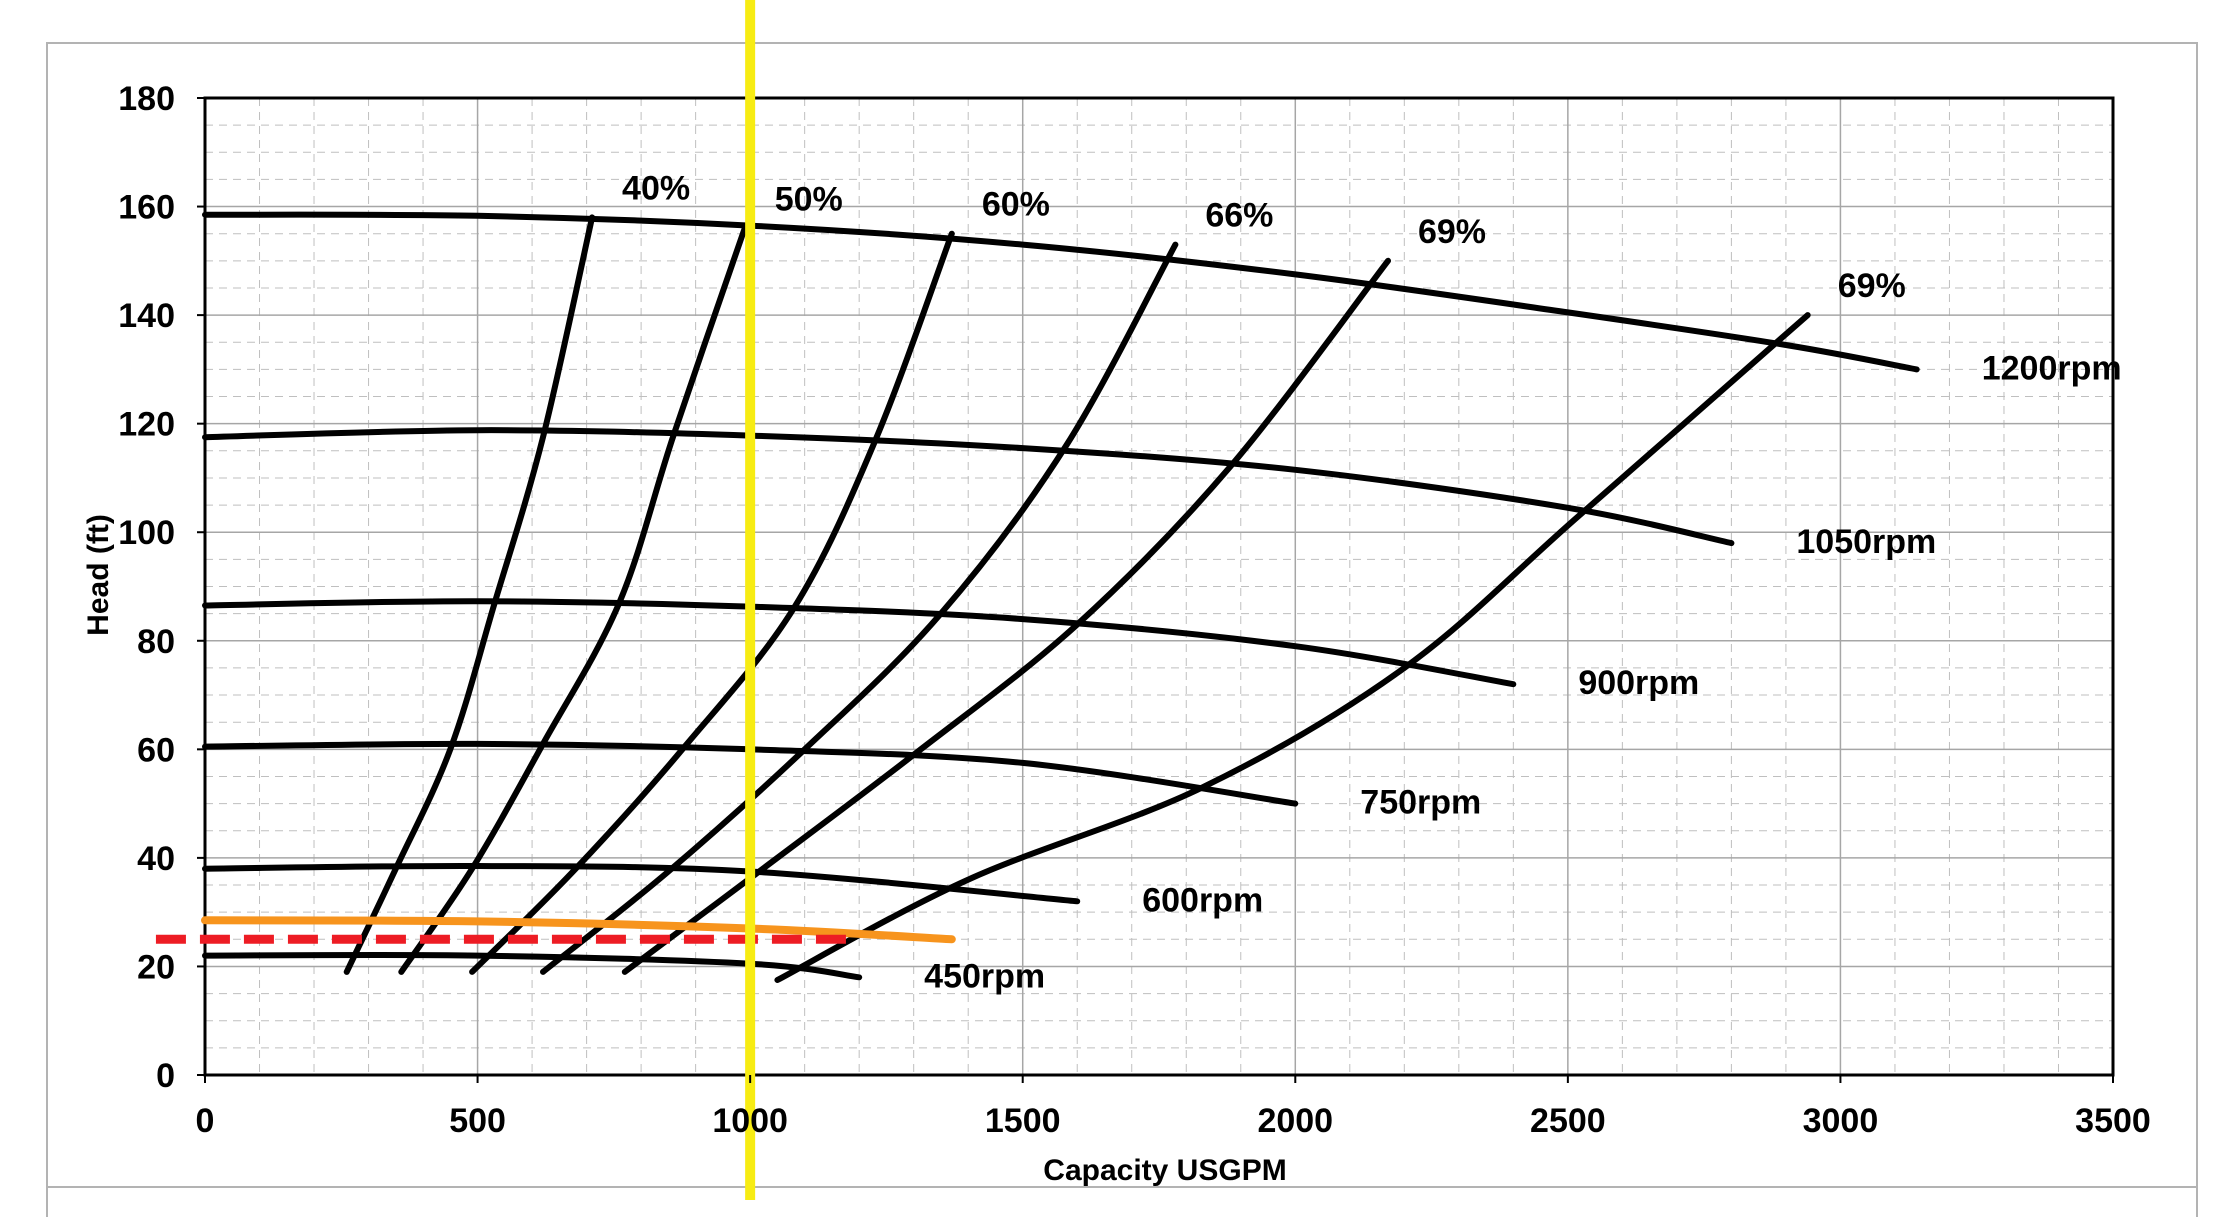 Image resolution: width=2221 pixels, height=1222 pixels. Describe the element at coordinates (1420, 803) in the screenshot. I see `speed-curve-label: 750rpm` at that location.